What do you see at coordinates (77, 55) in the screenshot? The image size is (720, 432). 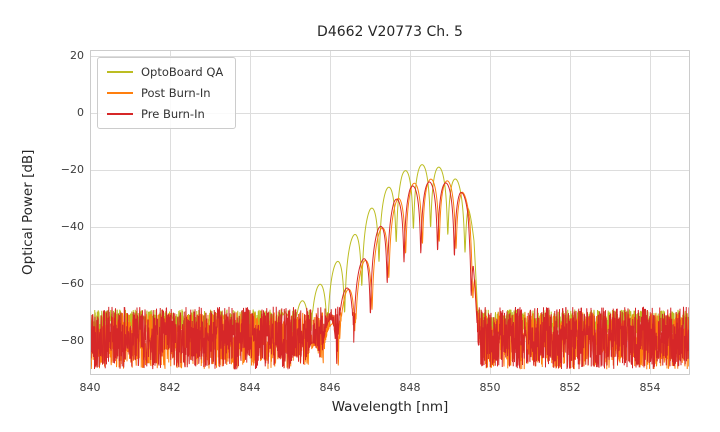 I see `y-tick-label: 20` at bounding box center [77, 55].